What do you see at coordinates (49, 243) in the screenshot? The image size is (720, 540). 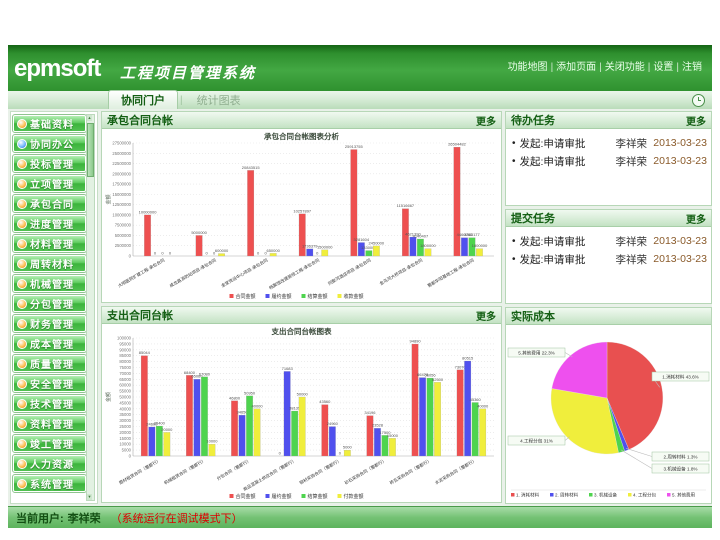 I see `sidebar-item-6: 材料管理` at bounding box center [49, 243].